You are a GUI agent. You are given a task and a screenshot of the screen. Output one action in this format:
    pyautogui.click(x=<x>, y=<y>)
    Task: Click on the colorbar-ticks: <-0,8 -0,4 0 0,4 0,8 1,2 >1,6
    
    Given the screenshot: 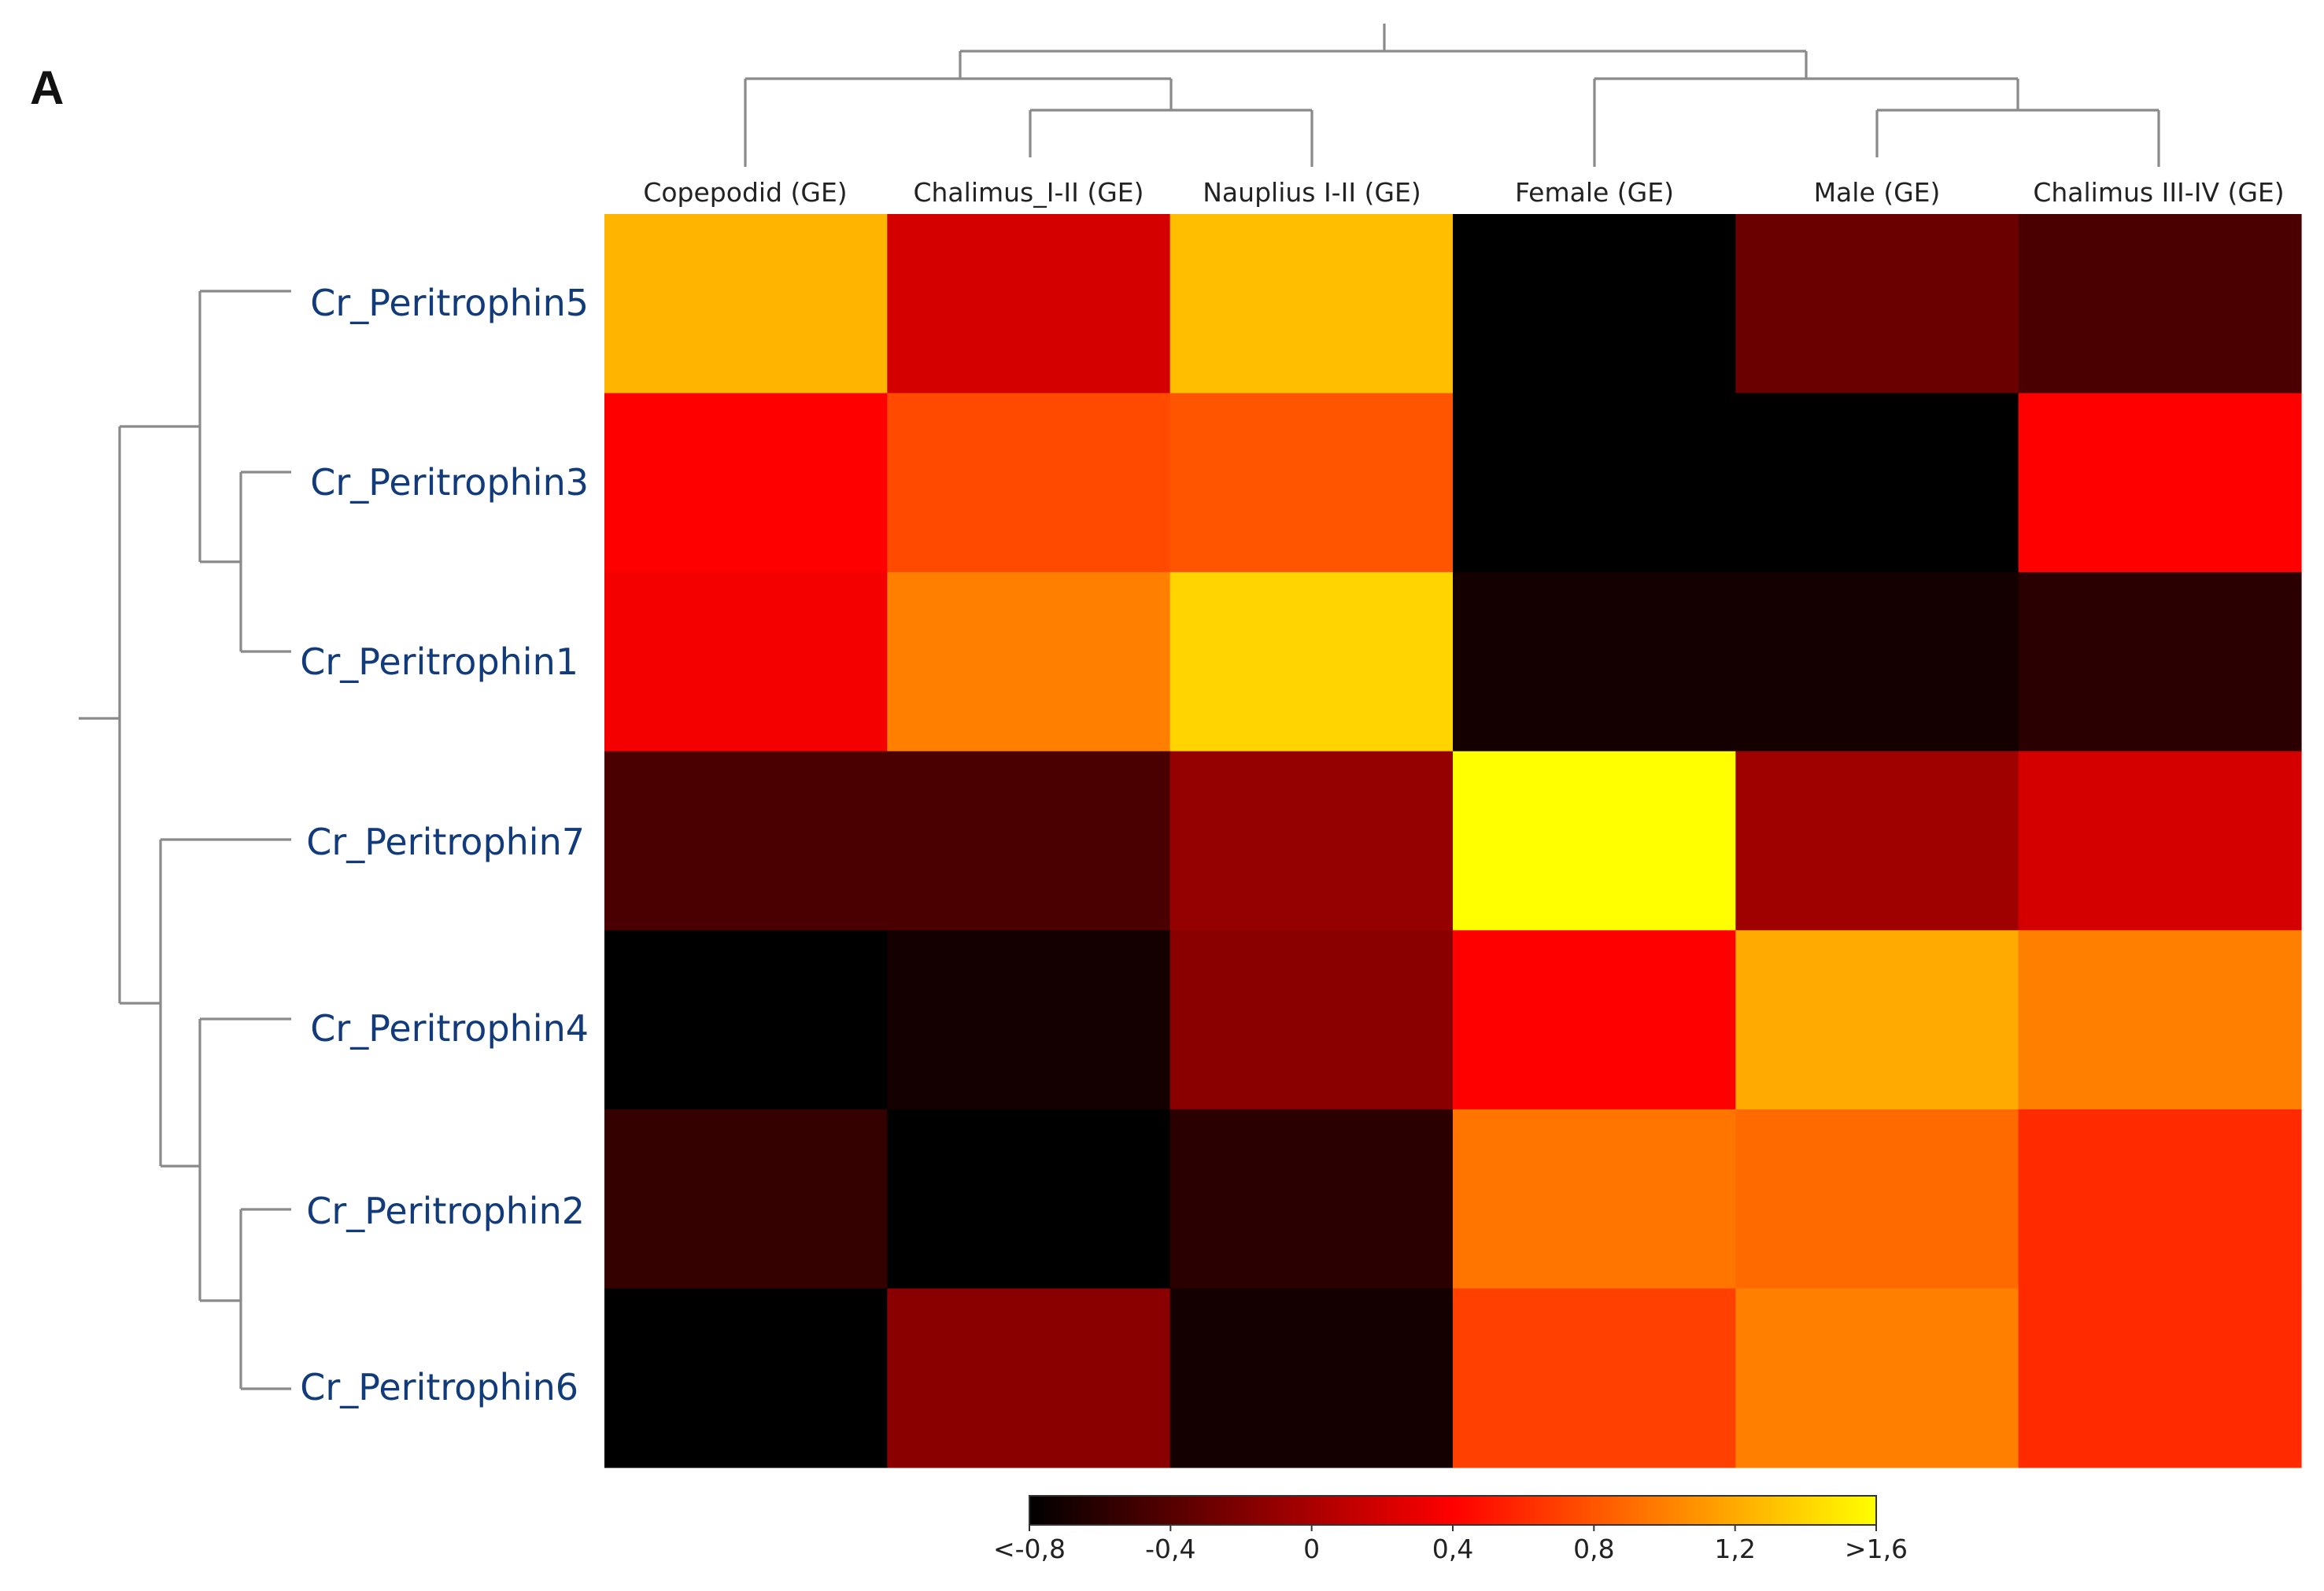 What is the action you would take?
    pyautogui.click(x=1450, y=1544)
    